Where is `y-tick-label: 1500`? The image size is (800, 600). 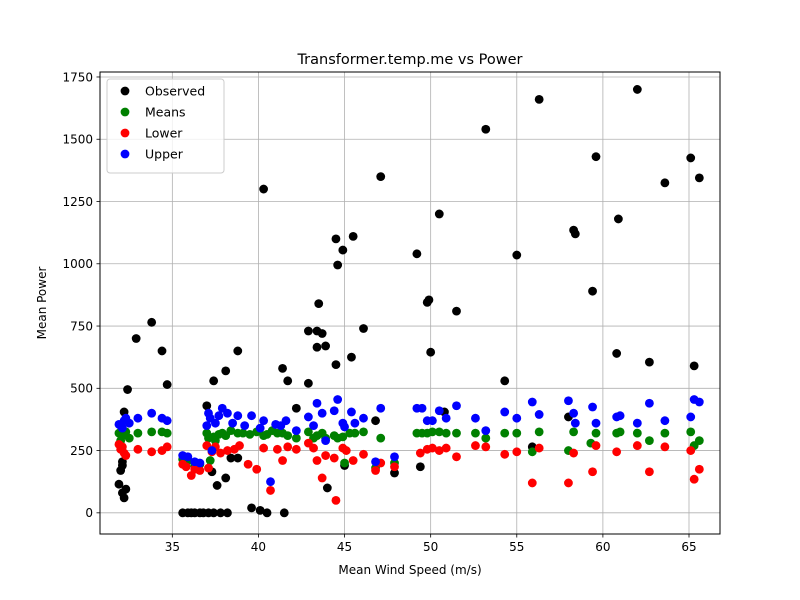 y-tick-label: 1500 is located at coordinates (77, 140).